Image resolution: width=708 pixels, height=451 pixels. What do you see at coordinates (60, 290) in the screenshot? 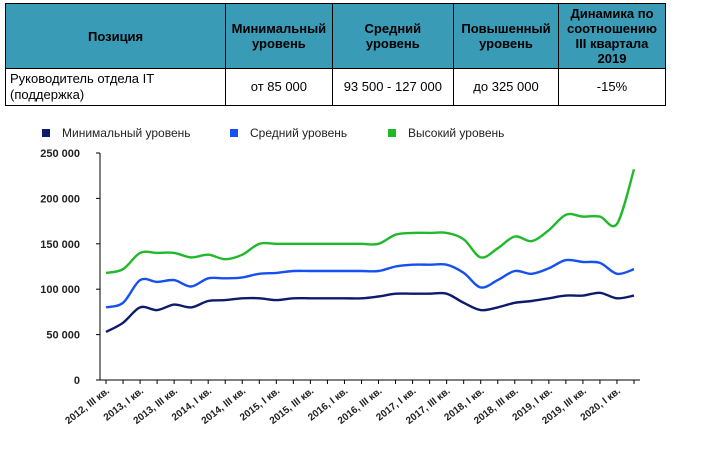
I see `y-tick-label: 100 000` at bounding box center [60, 290].